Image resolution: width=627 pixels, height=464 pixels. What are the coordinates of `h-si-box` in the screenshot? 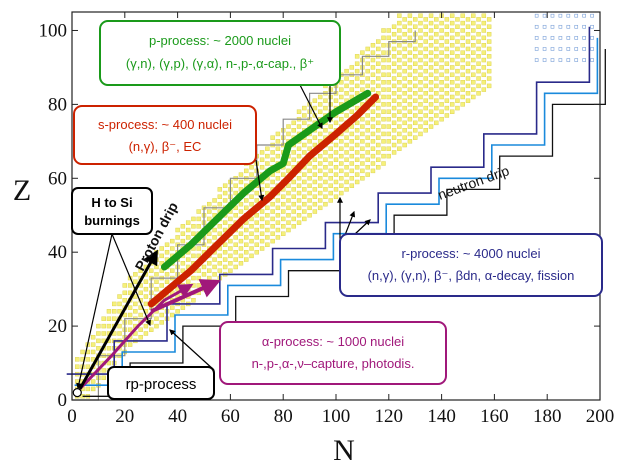 It's located at (112, 211).